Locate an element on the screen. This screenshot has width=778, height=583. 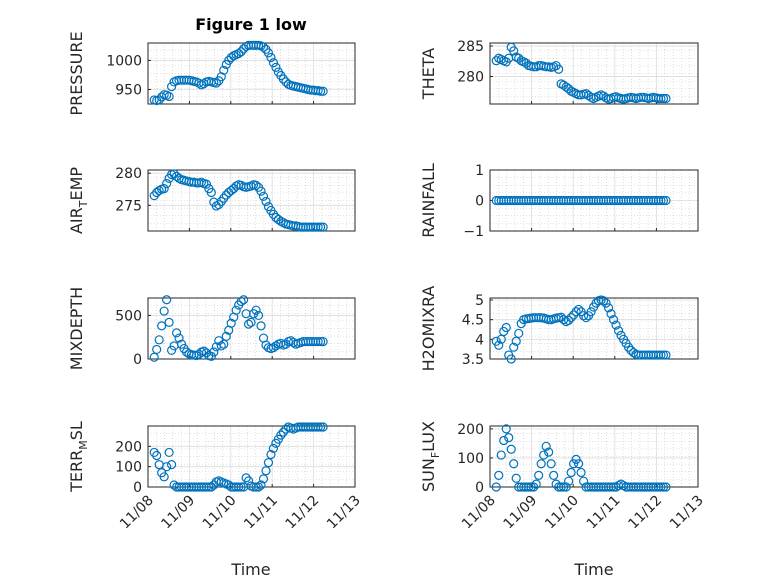
y-tick-label: 1000 is located at coordinates (124, 61).